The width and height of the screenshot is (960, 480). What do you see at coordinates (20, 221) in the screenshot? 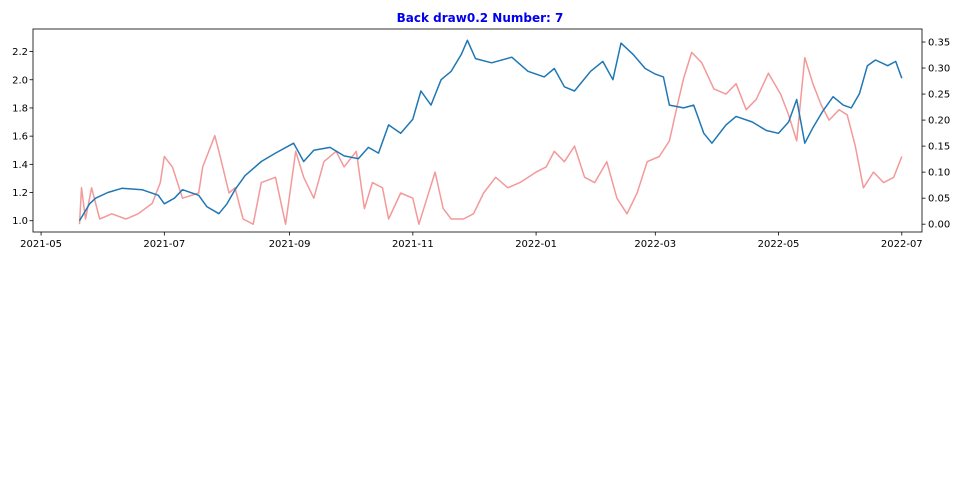
I see `y-left-tick-label: 1.0` at bounding box center [20, 221].